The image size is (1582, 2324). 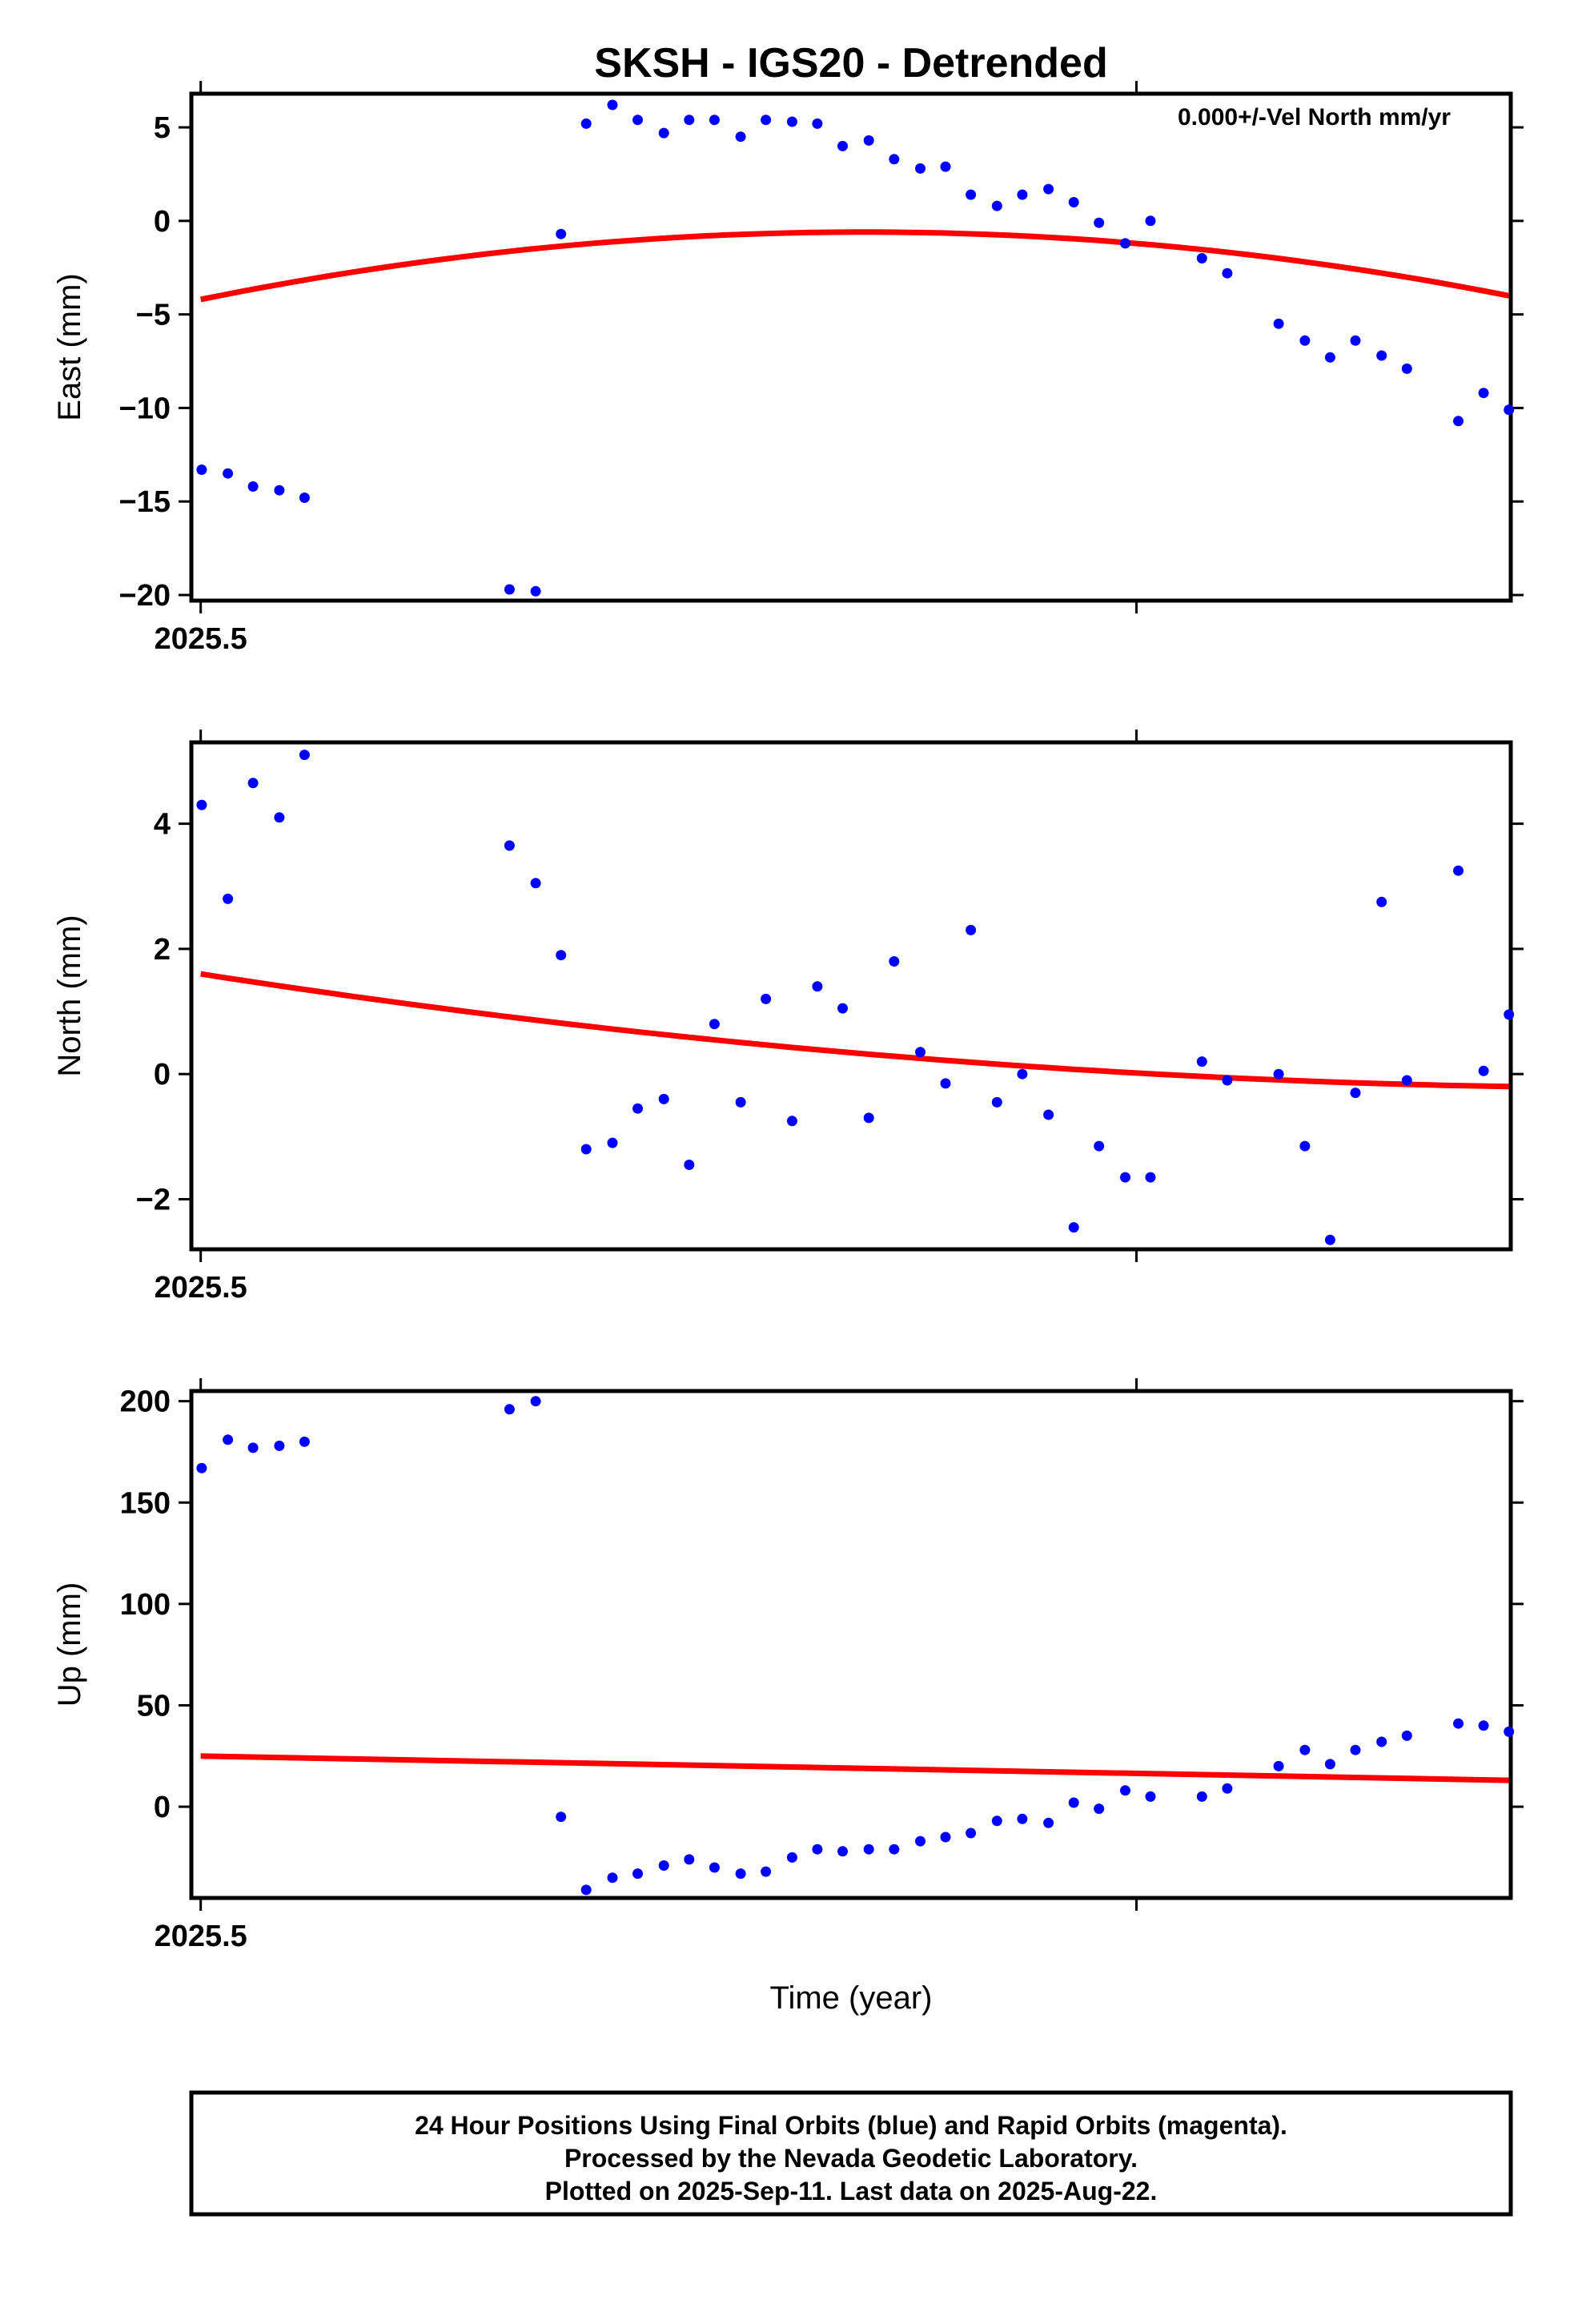 What do you see at coordinates (145, 1503) in the screenshot?
I see `up-ytick-label: 150` at bounding box center [145, 1503].